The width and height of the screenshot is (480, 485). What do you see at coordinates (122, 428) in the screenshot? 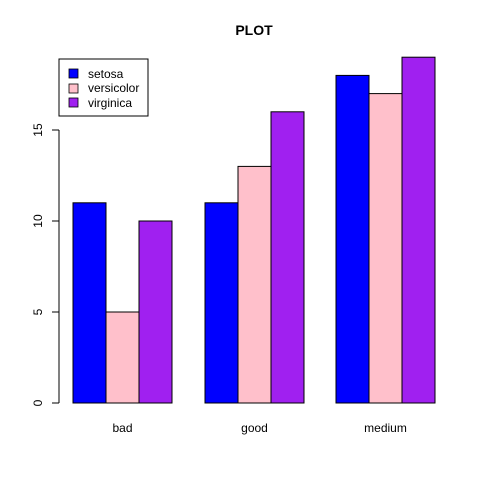
I see `x-tick-label-bad: bad` at bounding box center [122, 428].